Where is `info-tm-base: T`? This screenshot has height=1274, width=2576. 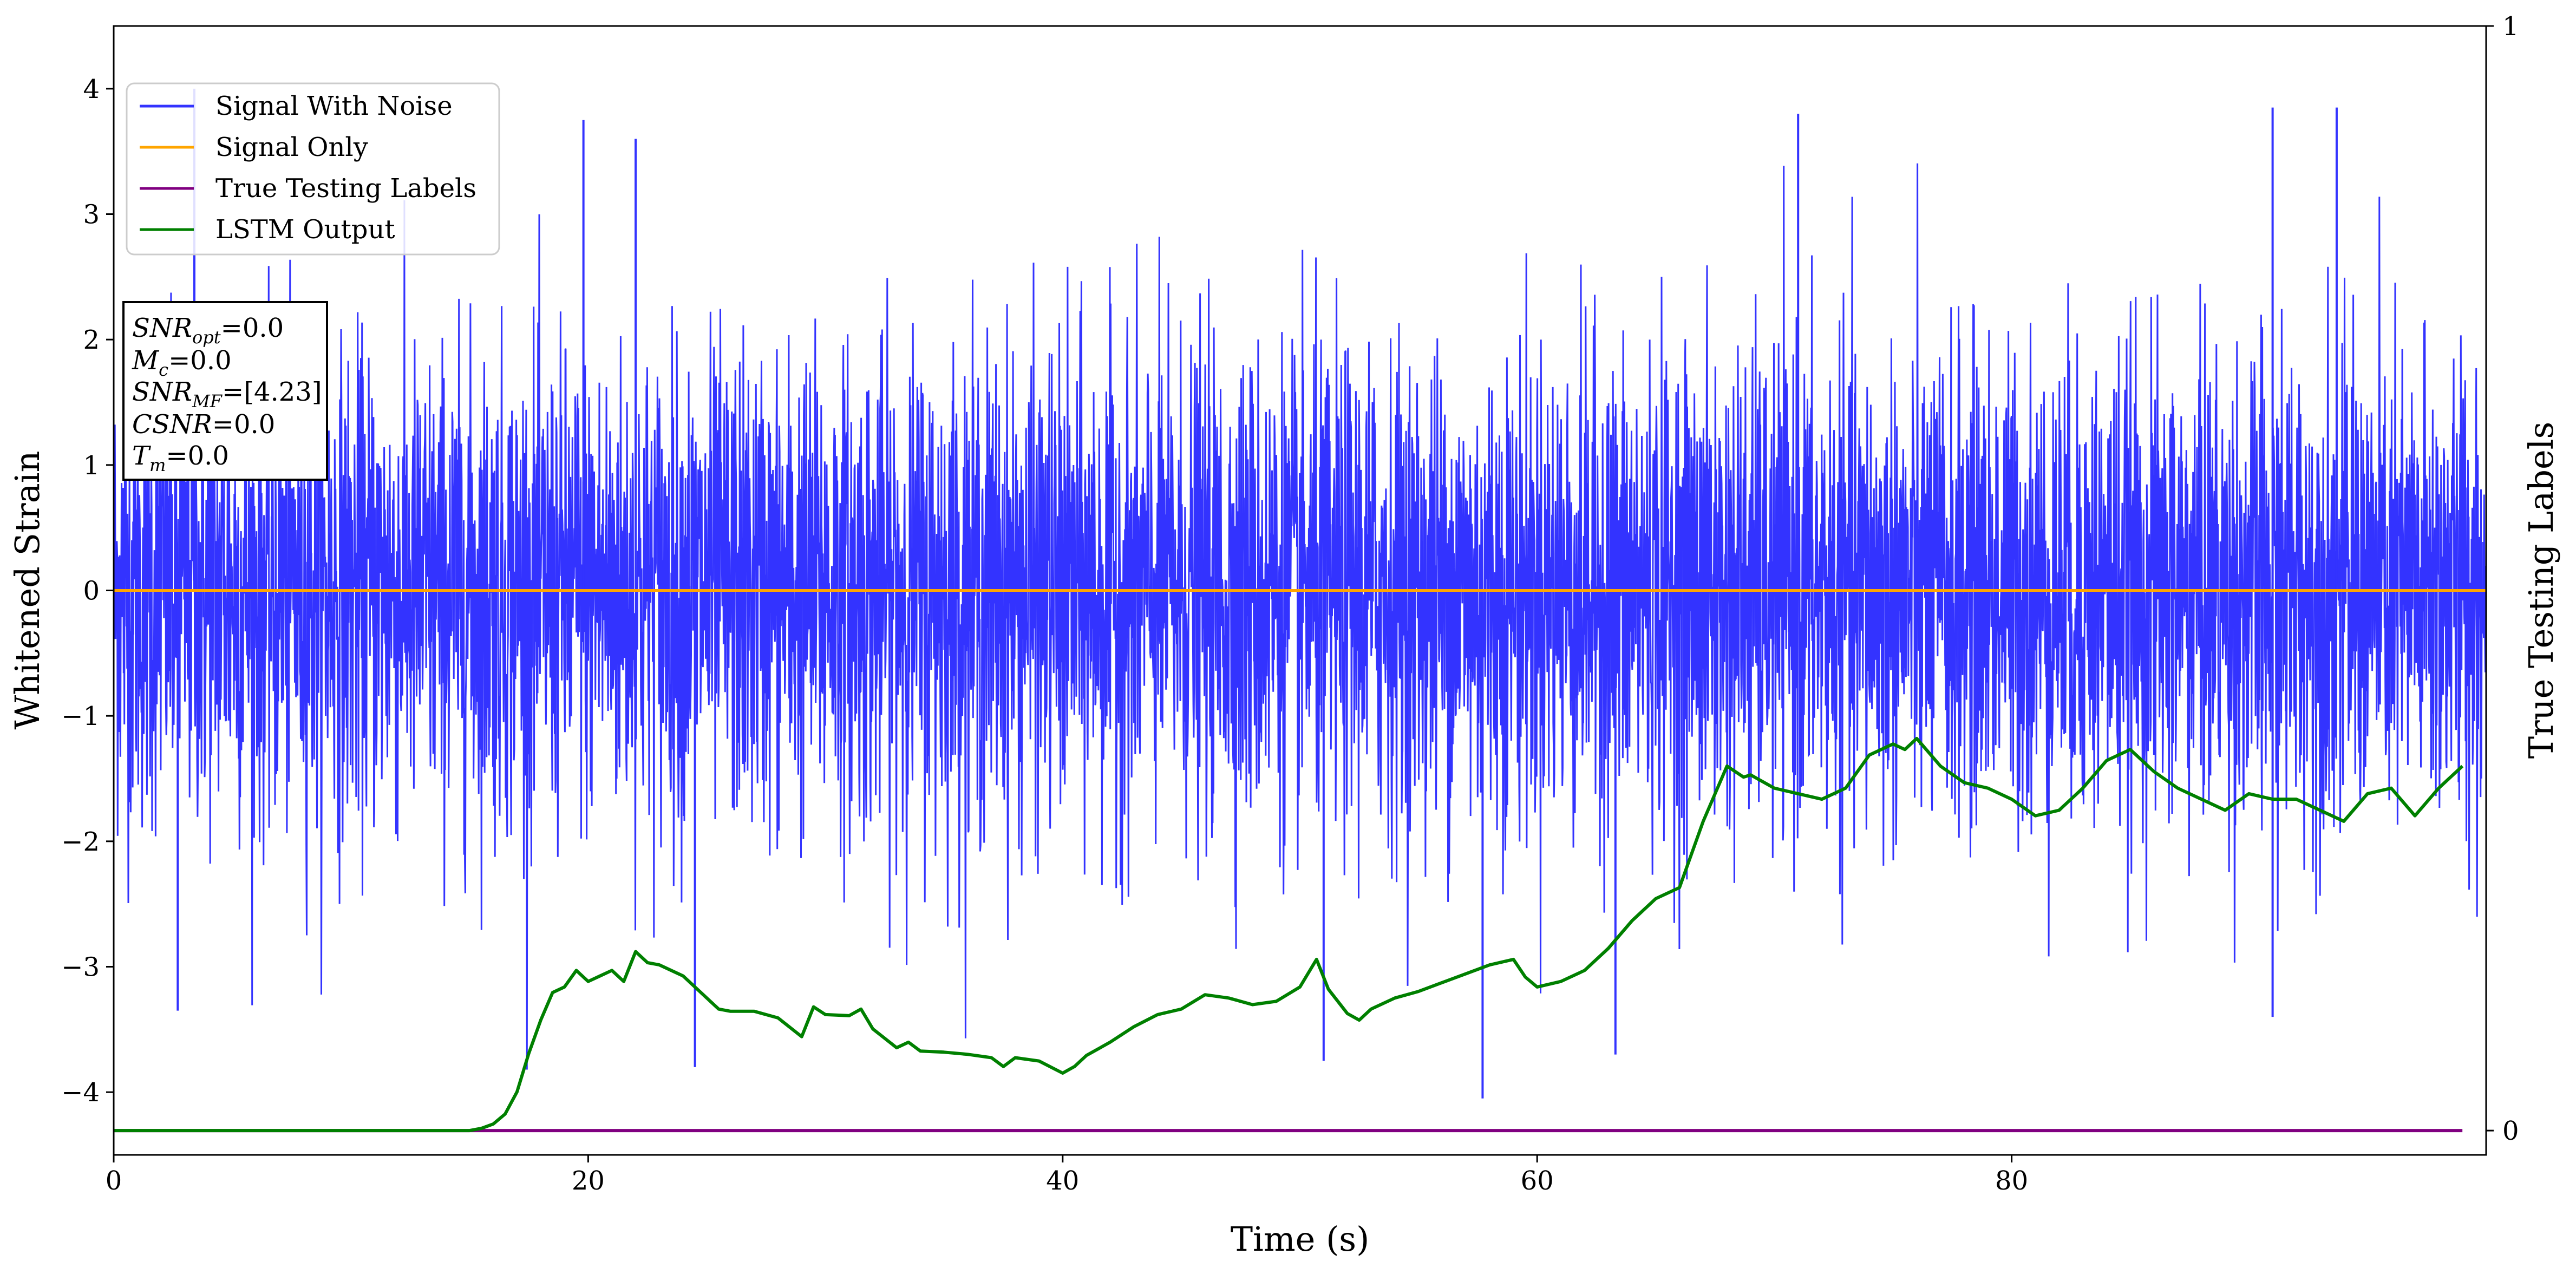
info-tm-base: T is located at coordinates (141, 456).